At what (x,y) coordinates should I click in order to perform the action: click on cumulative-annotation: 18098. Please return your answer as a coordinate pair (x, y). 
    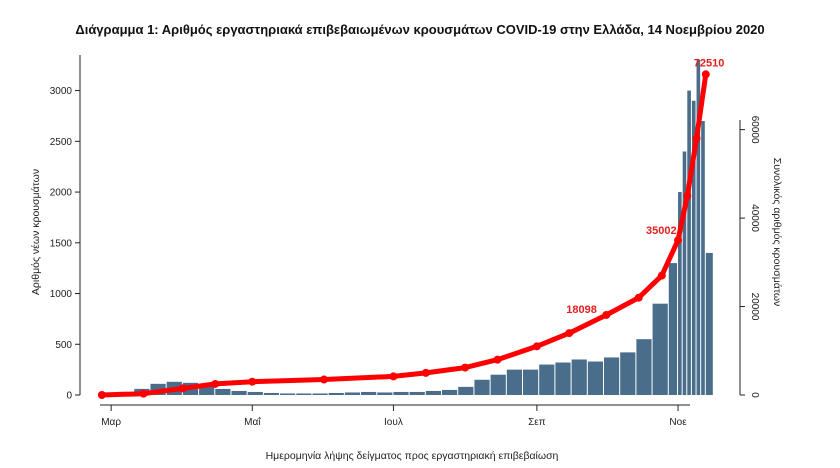
    Looking at the image, I should click on (581, 310).